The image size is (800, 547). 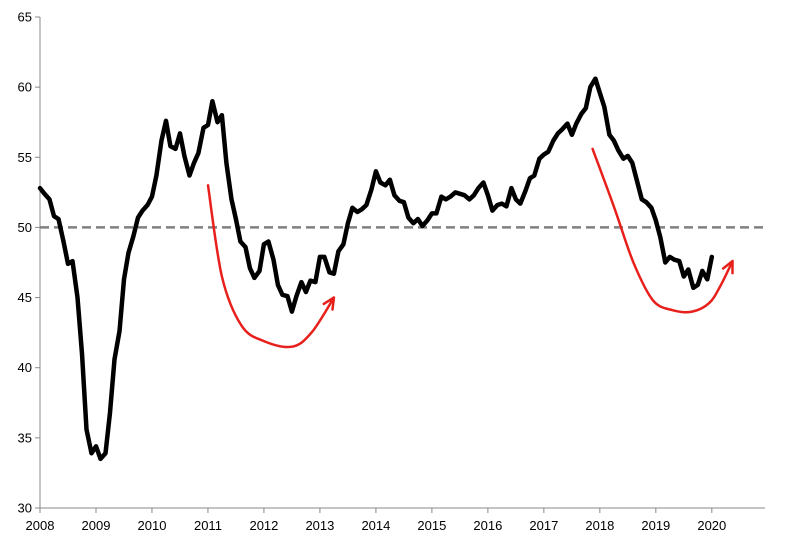 What do you see at coordinates (25, 157) in the screenshot?
I see `y-tick-label: 55` at bounding box center [25, 157].